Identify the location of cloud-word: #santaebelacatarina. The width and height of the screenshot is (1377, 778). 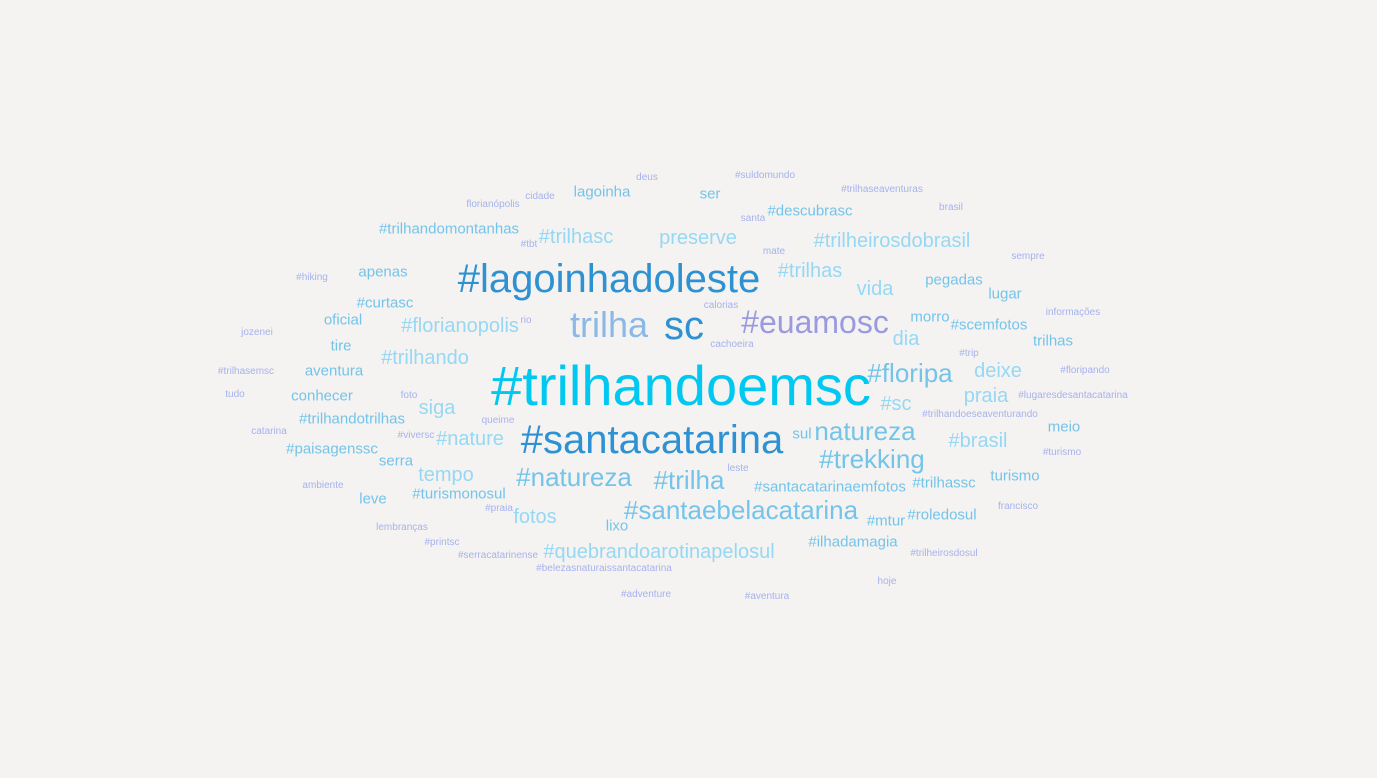
(741, 510).